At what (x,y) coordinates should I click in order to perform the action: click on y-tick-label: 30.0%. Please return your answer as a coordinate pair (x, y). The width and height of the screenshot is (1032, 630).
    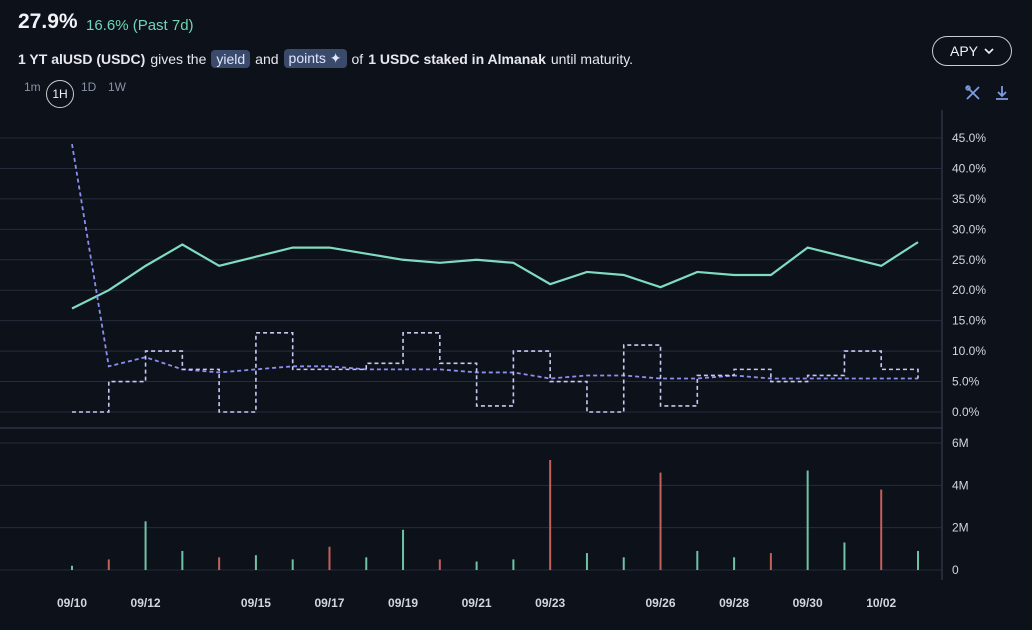
    Looking at the image, I should click on (969, 229).